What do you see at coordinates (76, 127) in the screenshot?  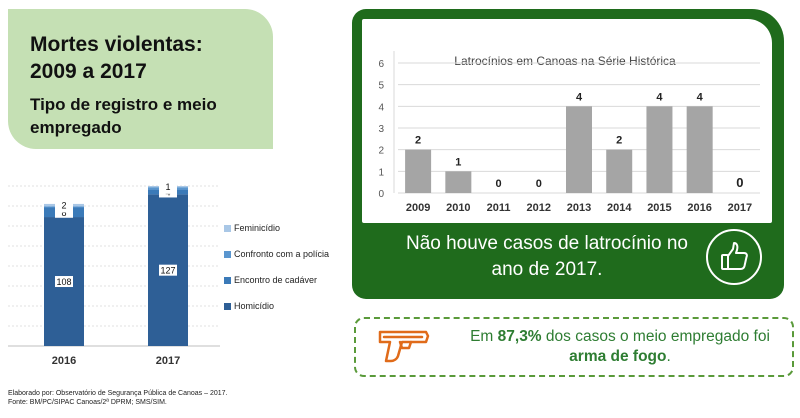 I see `subtitle-line-2: empregado` at bounding box center [76, 127].